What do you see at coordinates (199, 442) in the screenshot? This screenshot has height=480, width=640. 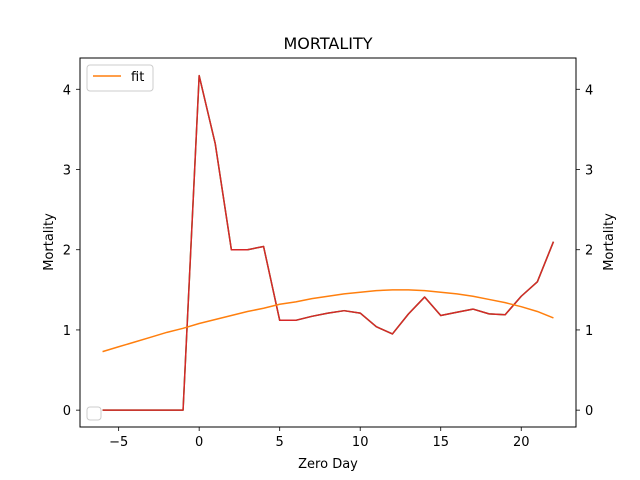 I see `x-tick-label: 0` at bounding box center [199, 442].